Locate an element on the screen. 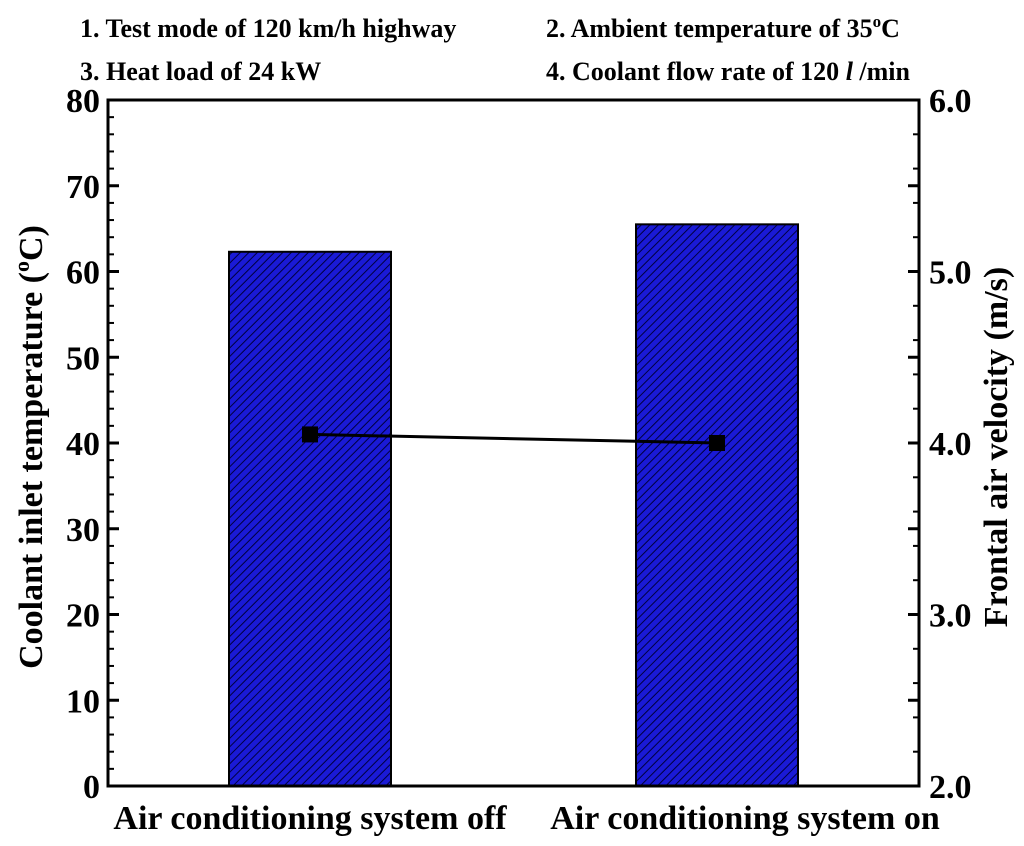  right-tick-label: 5.0 is located at coordinates (950, 273).